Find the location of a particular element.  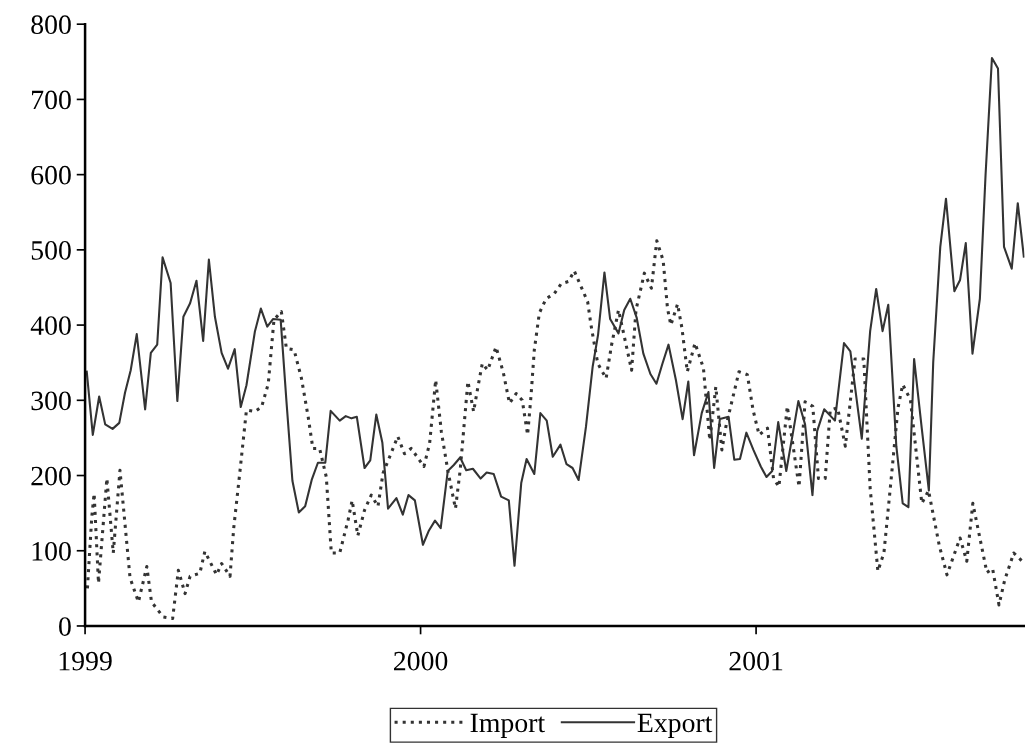

legend-label: Import is located at coordinates (508, 725).